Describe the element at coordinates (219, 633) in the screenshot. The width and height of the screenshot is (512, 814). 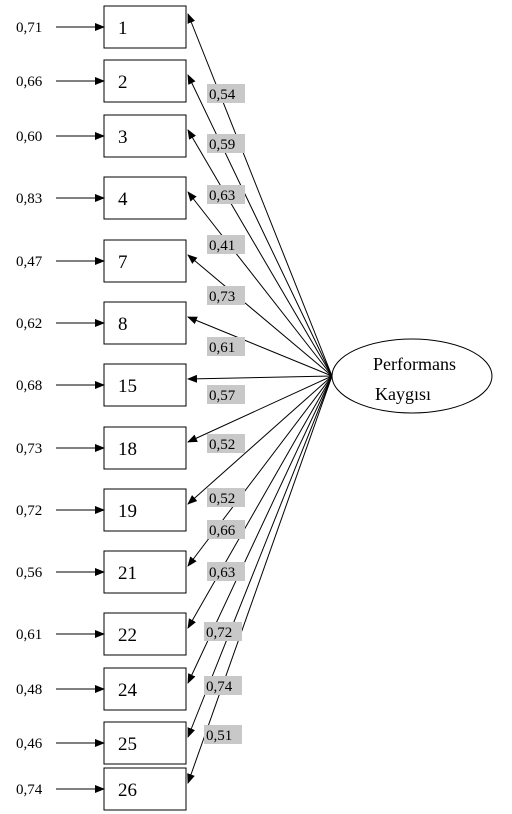
I see `loading-value: 0,72` at that location.